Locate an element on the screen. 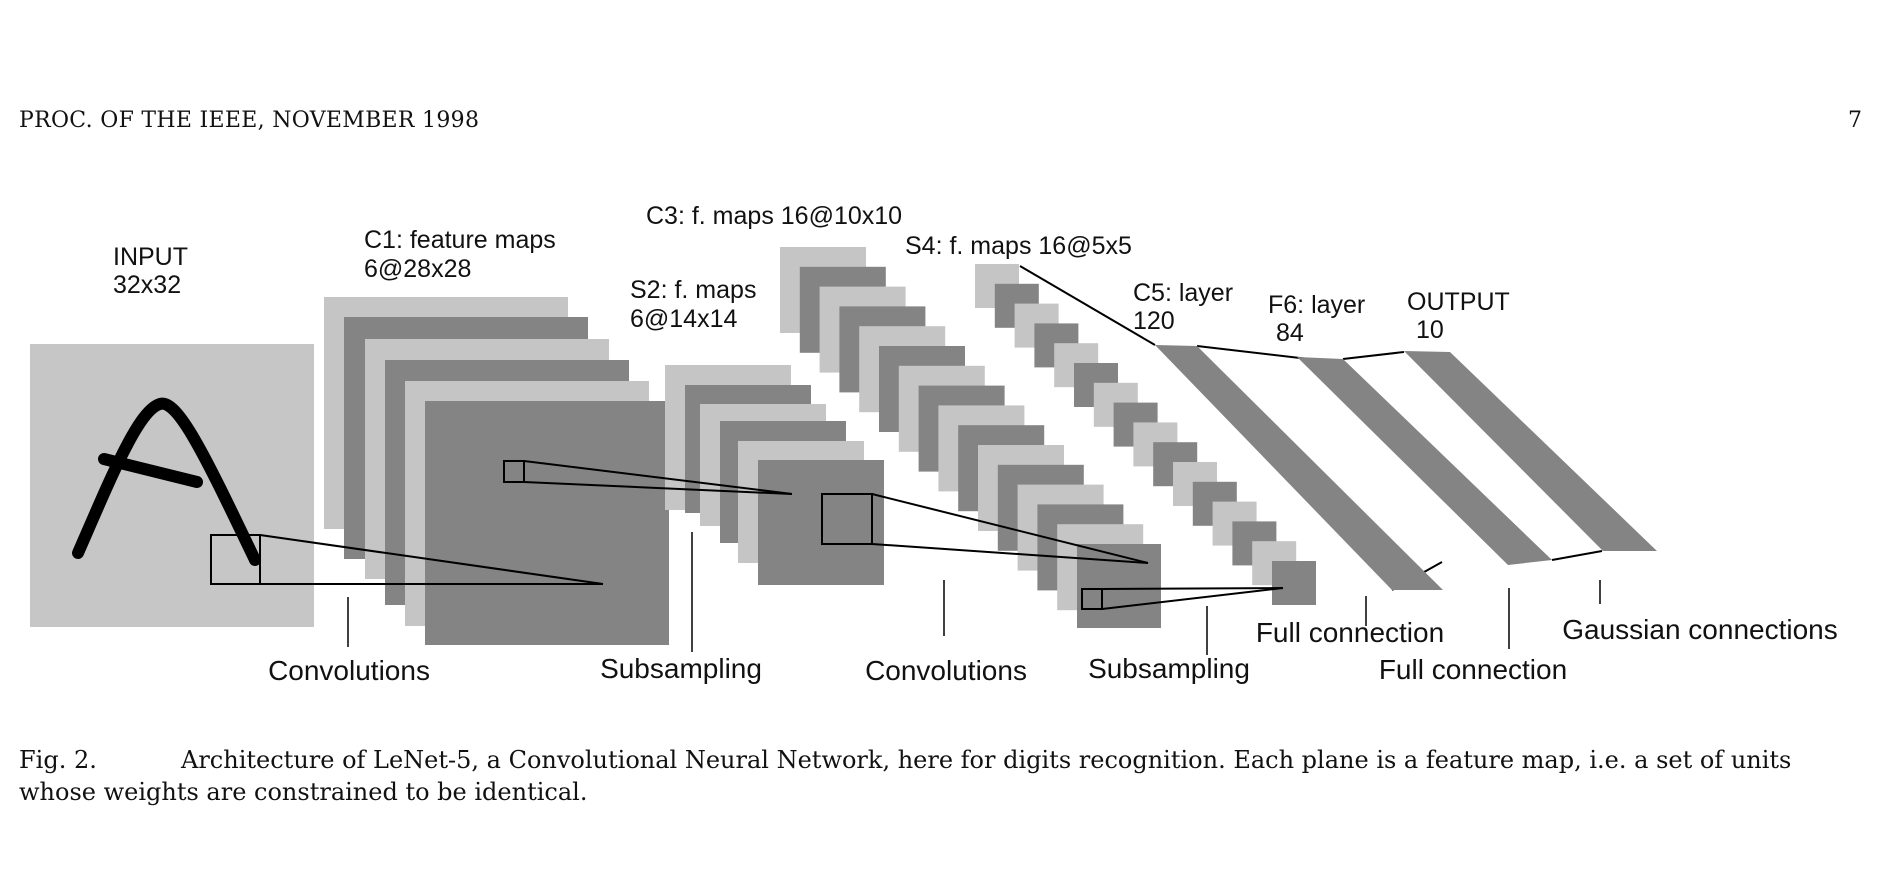 This screenshot has height=876, width=1880. s4-label: S4: f. maps 16@5x5 is located at coordinates (1018, 246).